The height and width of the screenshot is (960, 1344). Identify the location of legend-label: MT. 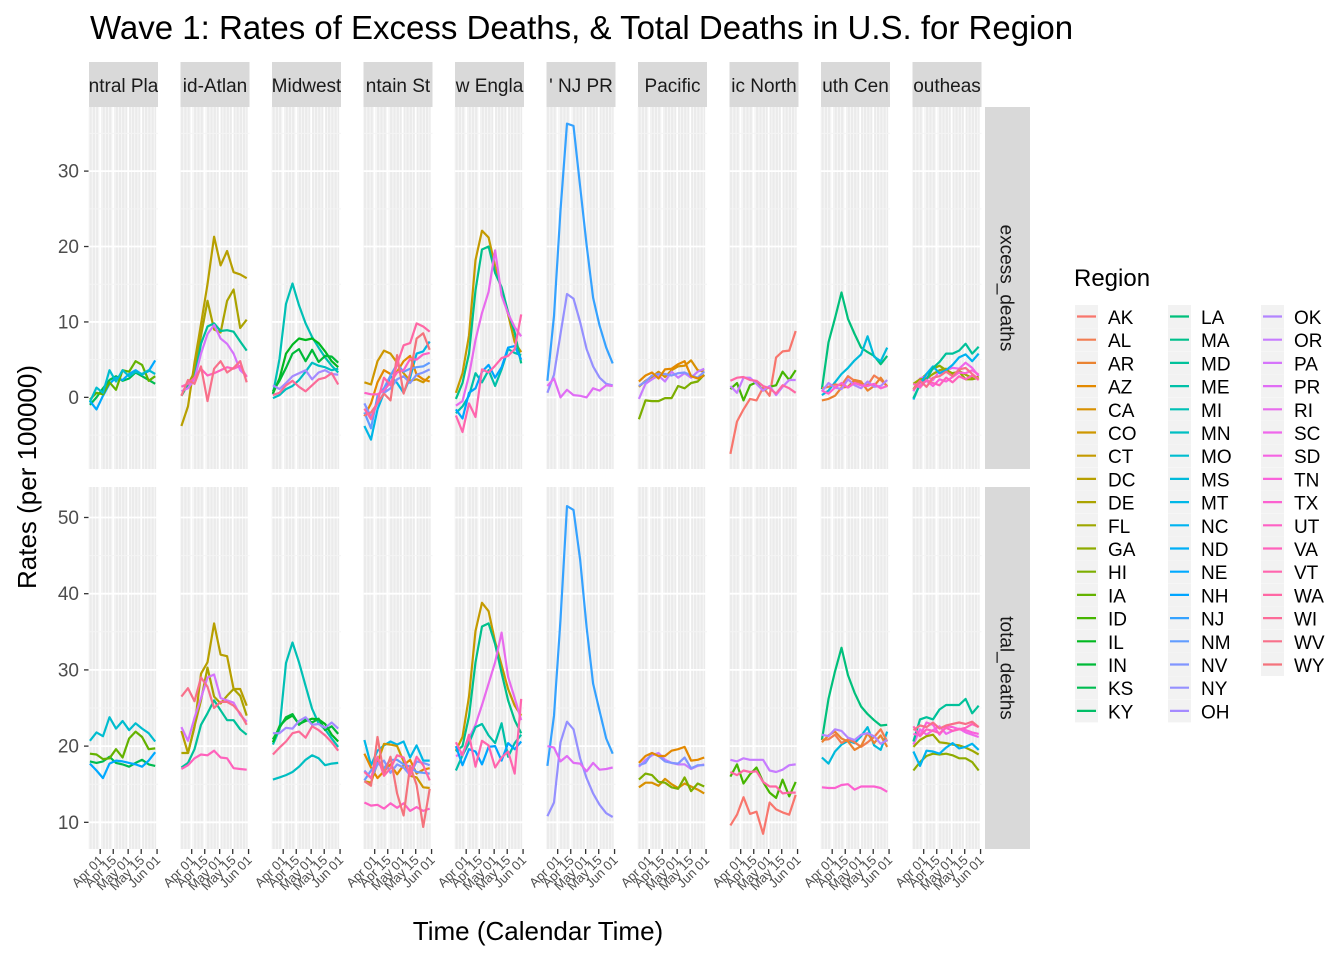
(1215, 504).